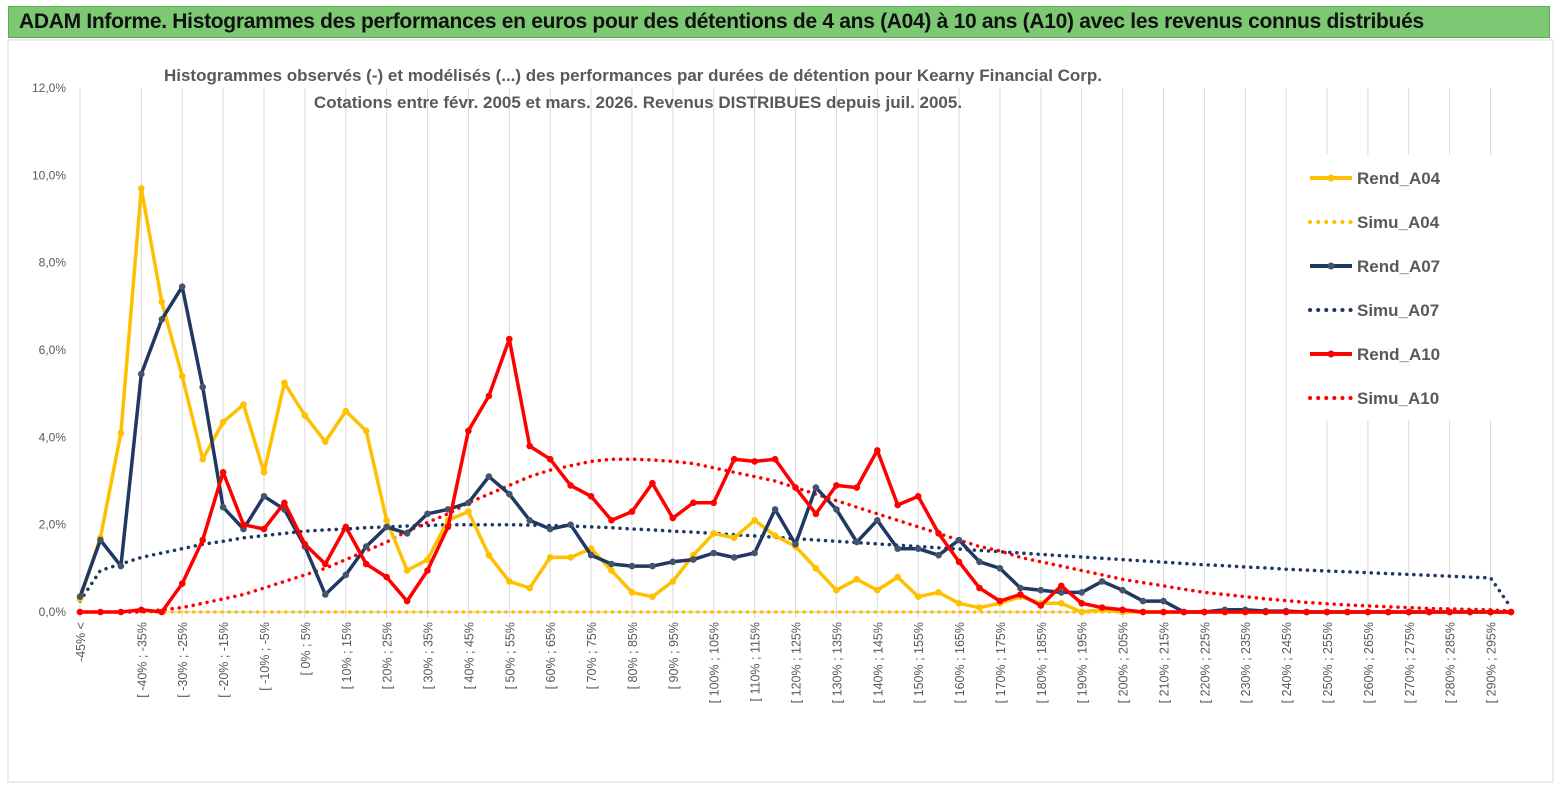 Image resolution: width=1567 pixels, height=789 pixels. Describe the element at coordinates (53, 612) in the screenshot. I see `y-tick-label: 0,0%` at that location.